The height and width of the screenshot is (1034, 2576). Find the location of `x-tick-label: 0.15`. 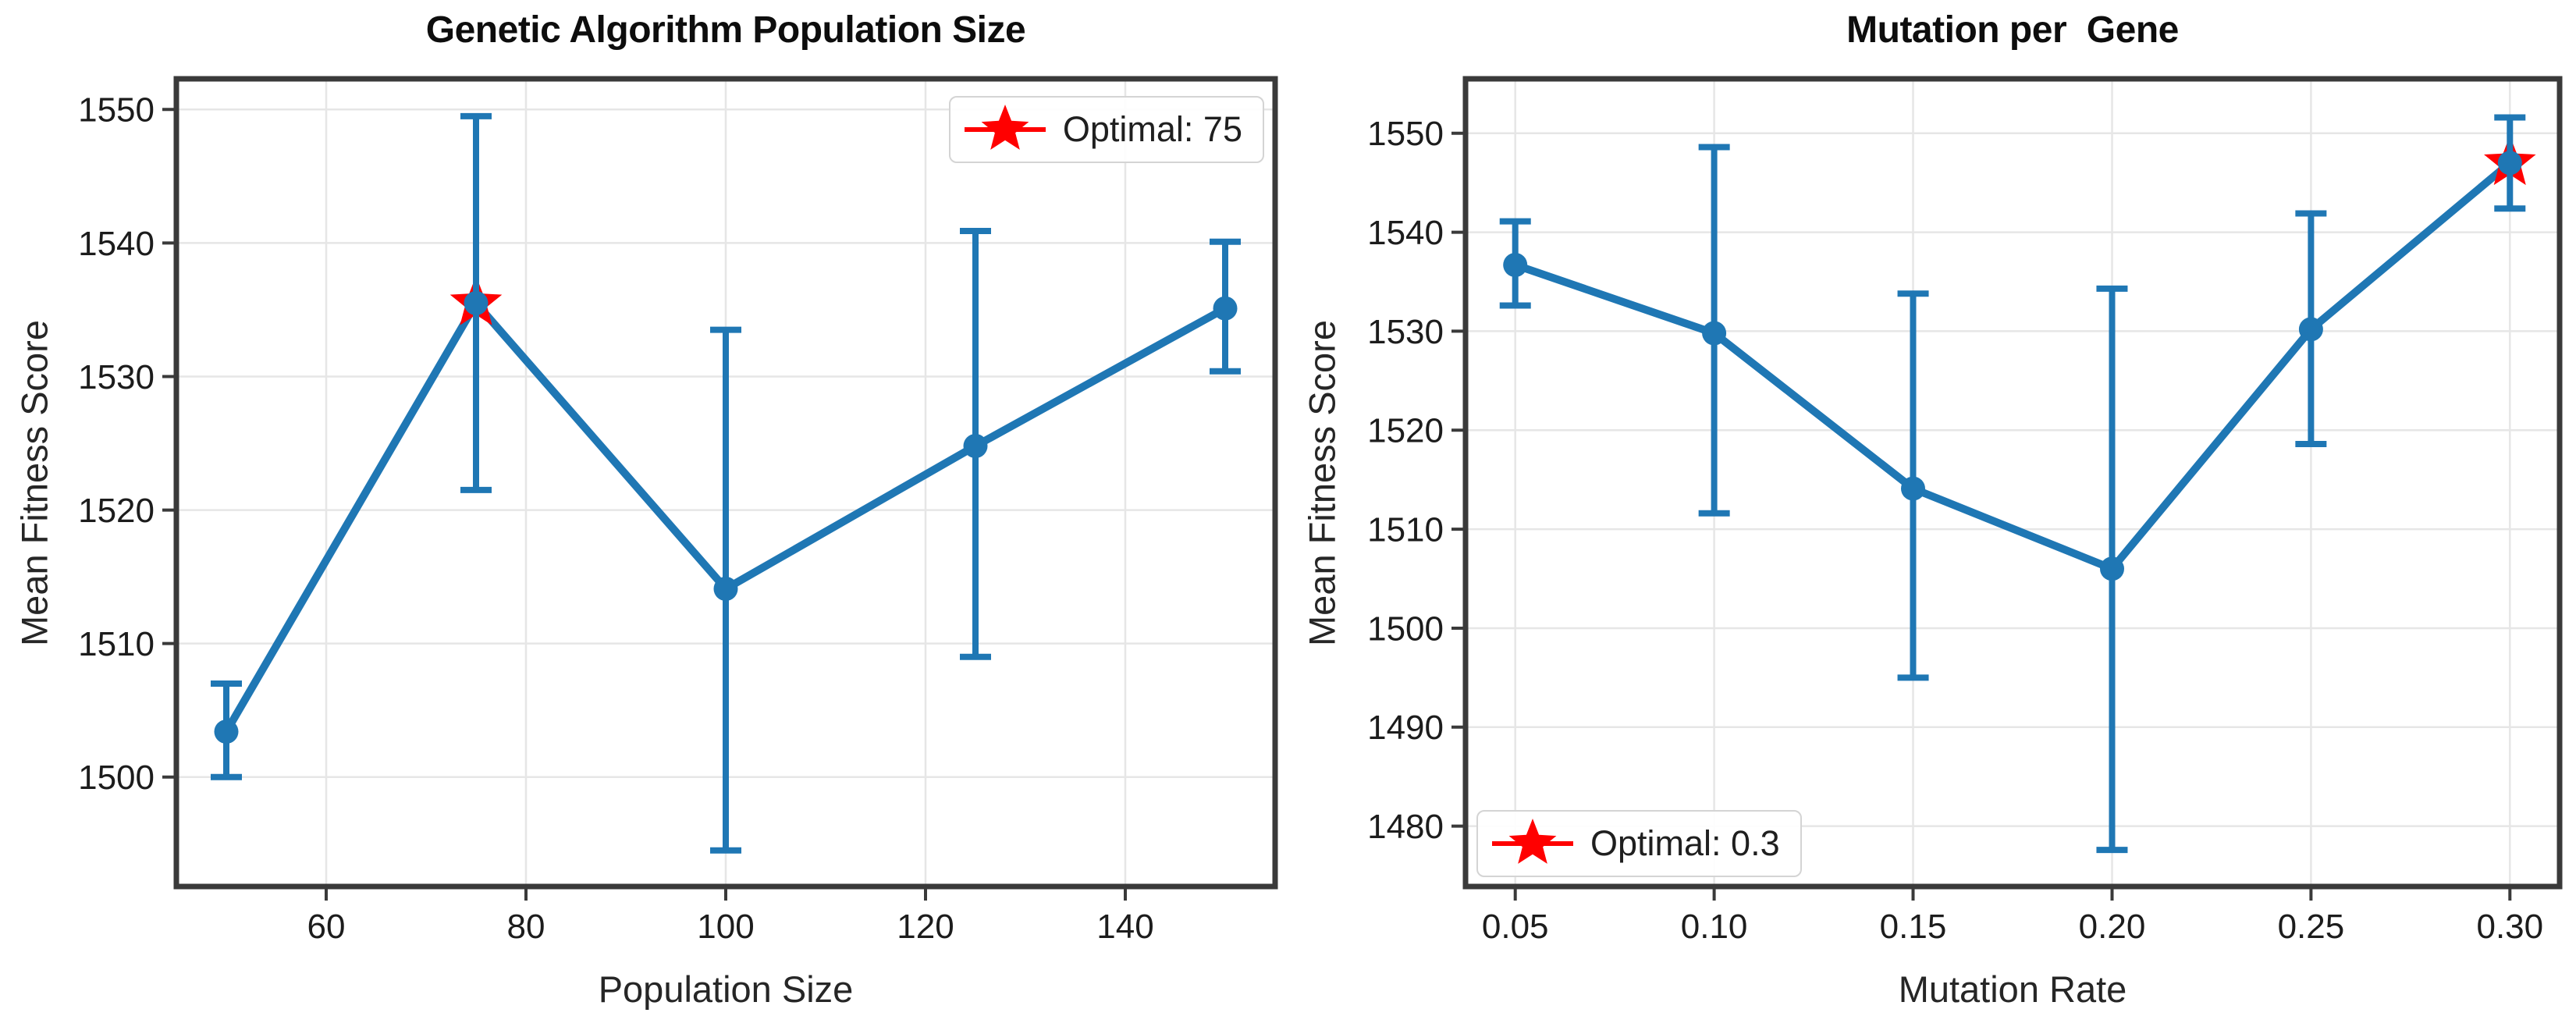

x-tick-label: 0.15 is located at coordinates (1913, 927).